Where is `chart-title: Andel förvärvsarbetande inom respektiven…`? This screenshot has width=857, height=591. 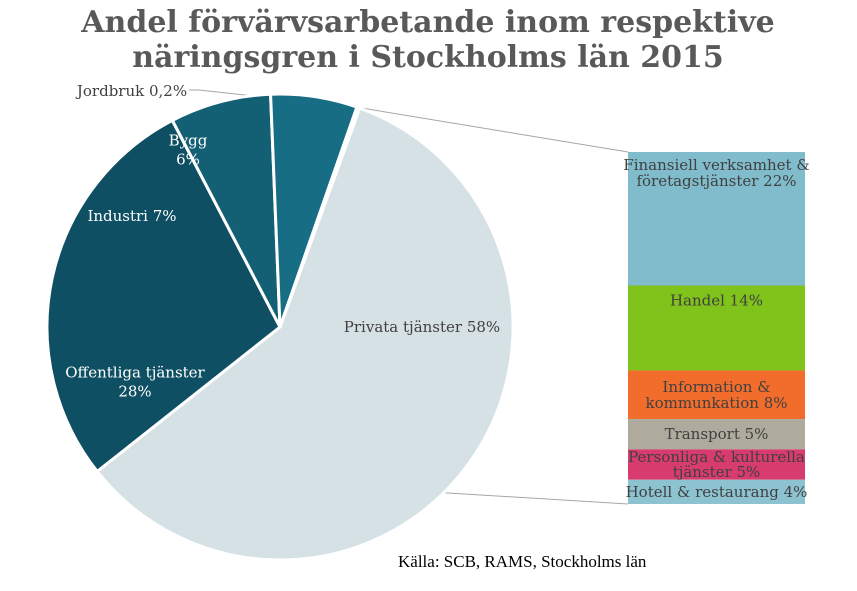
chart-title: Andel förvärvsarbetande inom respektiven… is located at coordinates (427, 40).